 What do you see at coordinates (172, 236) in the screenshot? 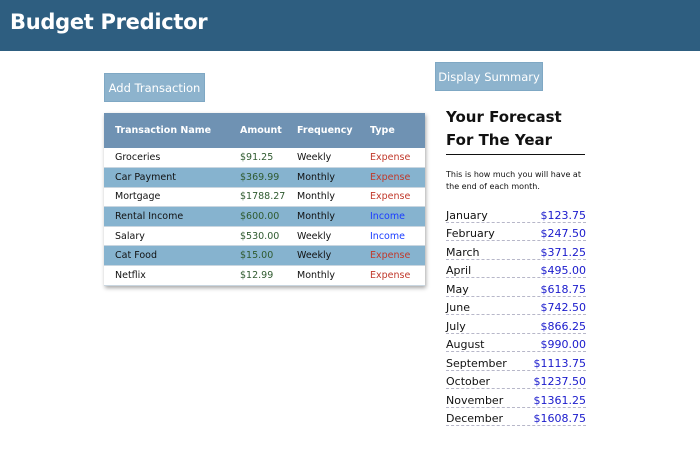
I see `cell-transaction-name: Salary` at bounding box center [172, 236].